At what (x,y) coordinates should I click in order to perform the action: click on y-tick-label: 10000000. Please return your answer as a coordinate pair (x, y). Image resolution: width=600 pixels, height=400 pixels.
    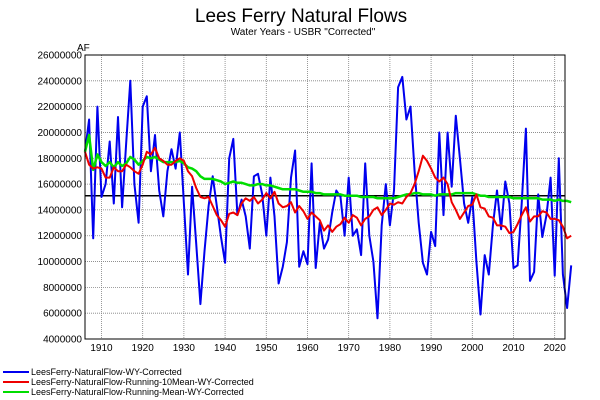
    Looking at the image, I should click on (60, 262).